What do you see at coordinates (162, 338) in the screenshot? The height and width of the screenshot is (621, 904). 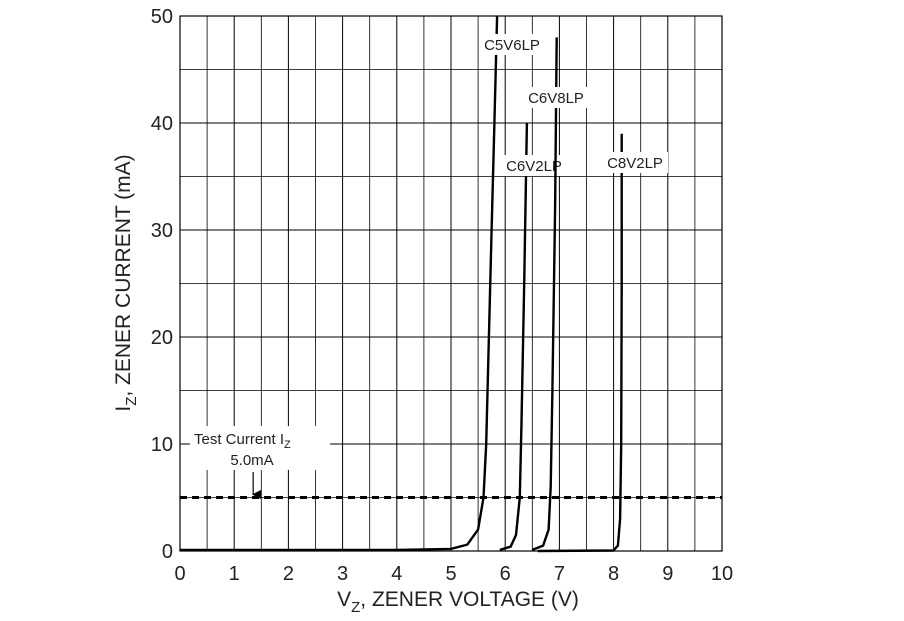 I see `y-tick-label: 20` at bounding box center [162, 338].